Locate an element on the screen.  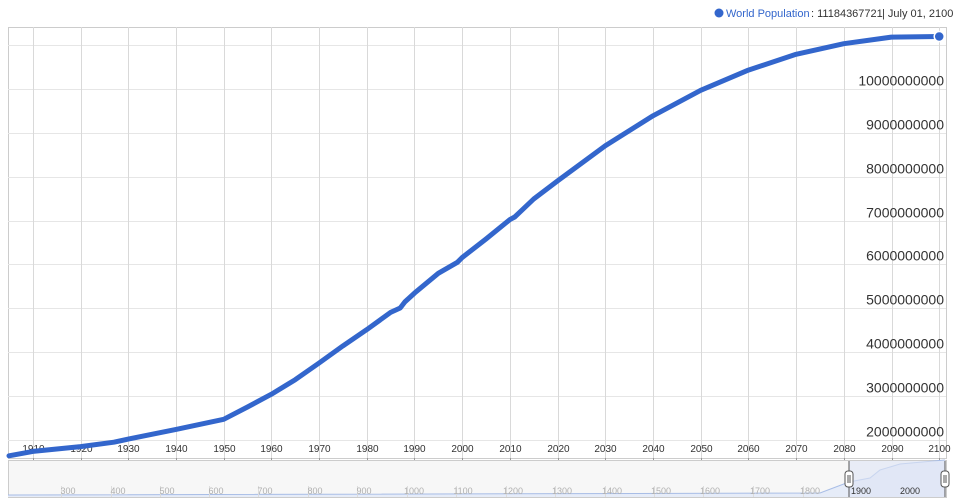
x-tick-label: 1920 is located at coordinates (81, 449).